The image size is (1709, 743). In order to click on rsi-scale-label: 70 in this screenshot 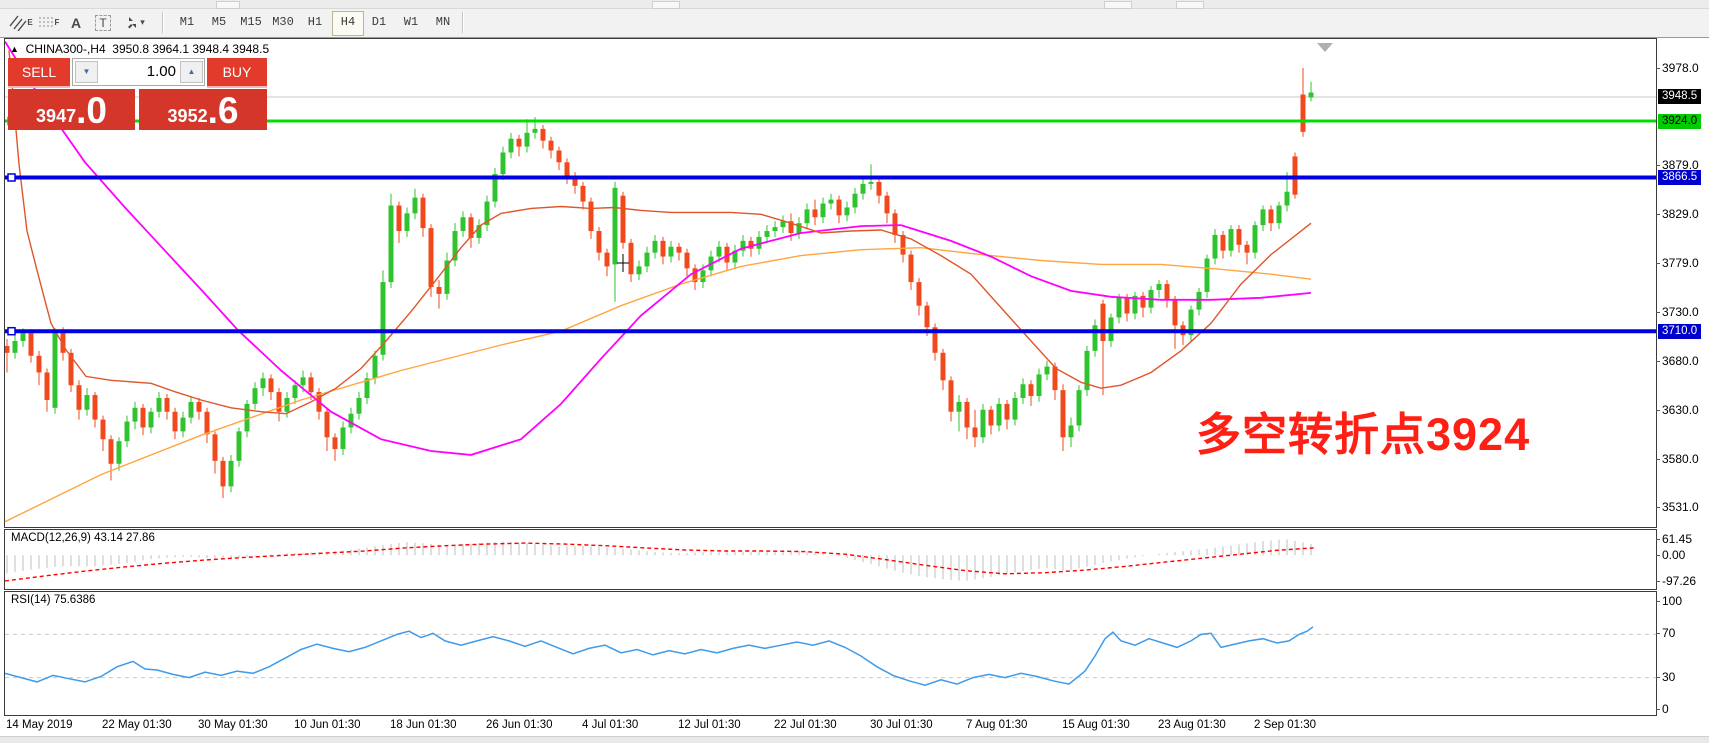, I will do `click(1669, 633)`.